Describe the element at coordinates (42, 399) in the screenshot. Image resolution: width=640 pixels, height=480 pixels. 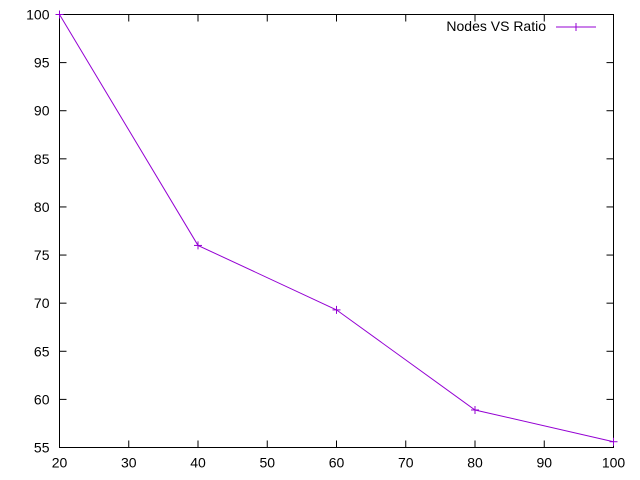
I see `y-tick-label: 60` at that location.